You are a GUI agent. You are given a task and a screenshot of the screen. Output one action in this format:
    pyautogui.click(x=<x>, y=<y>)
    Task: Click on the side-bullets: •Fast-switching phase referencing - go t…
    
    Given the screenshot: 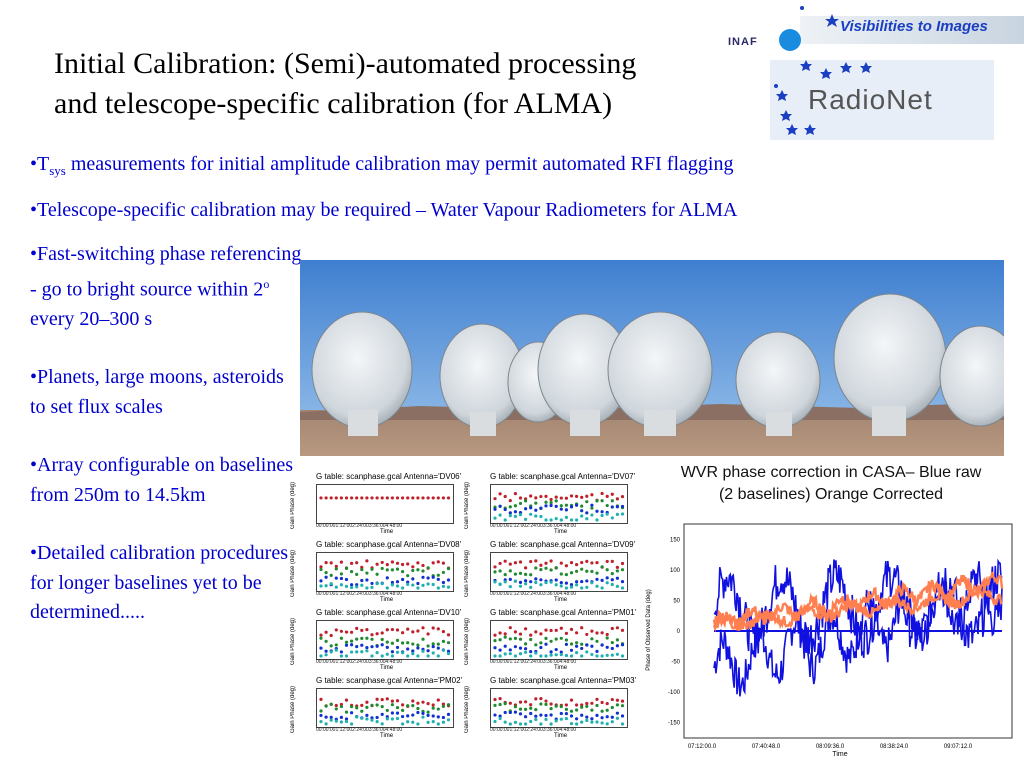 What is the action you would take?
    pyautogui.click(x=166, y=448)
    